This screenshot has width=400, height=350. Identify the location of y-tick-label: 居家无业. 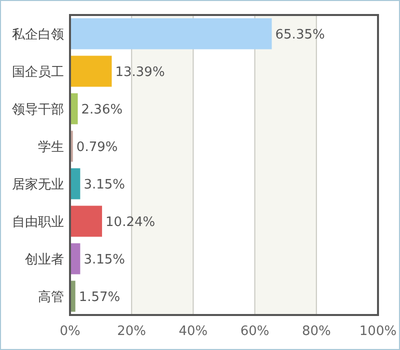
(38, 184).